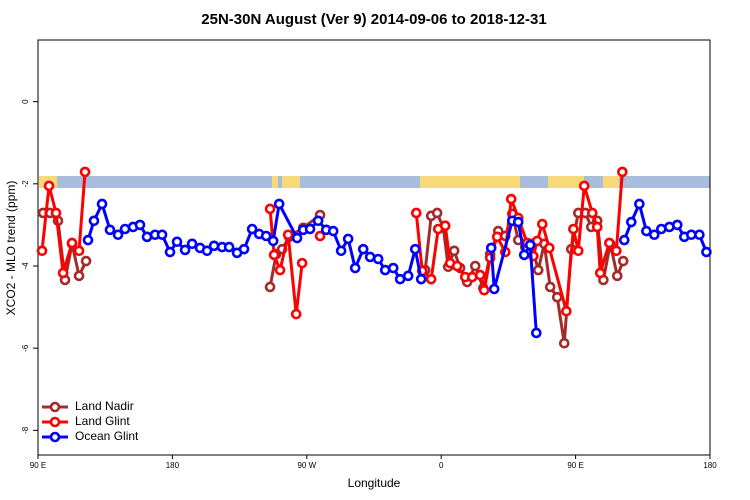 Image resolution: width=750 pixels, height=500 pixels. Describe the element at coordinates (374, 483) in the screenshot. I see `x-axis-label: Longitude` at that location.